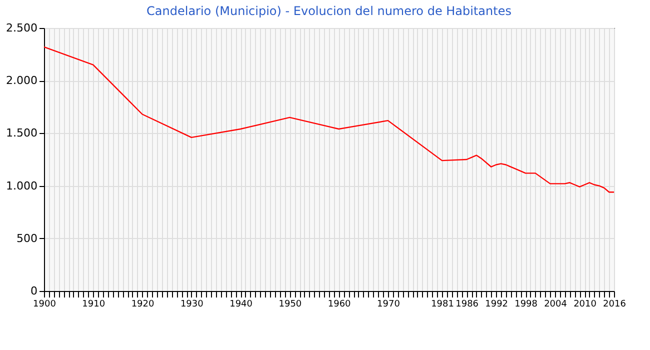 The image size is (650, 350). I want to click on x-tick-label: 2004, so click(556, 305).